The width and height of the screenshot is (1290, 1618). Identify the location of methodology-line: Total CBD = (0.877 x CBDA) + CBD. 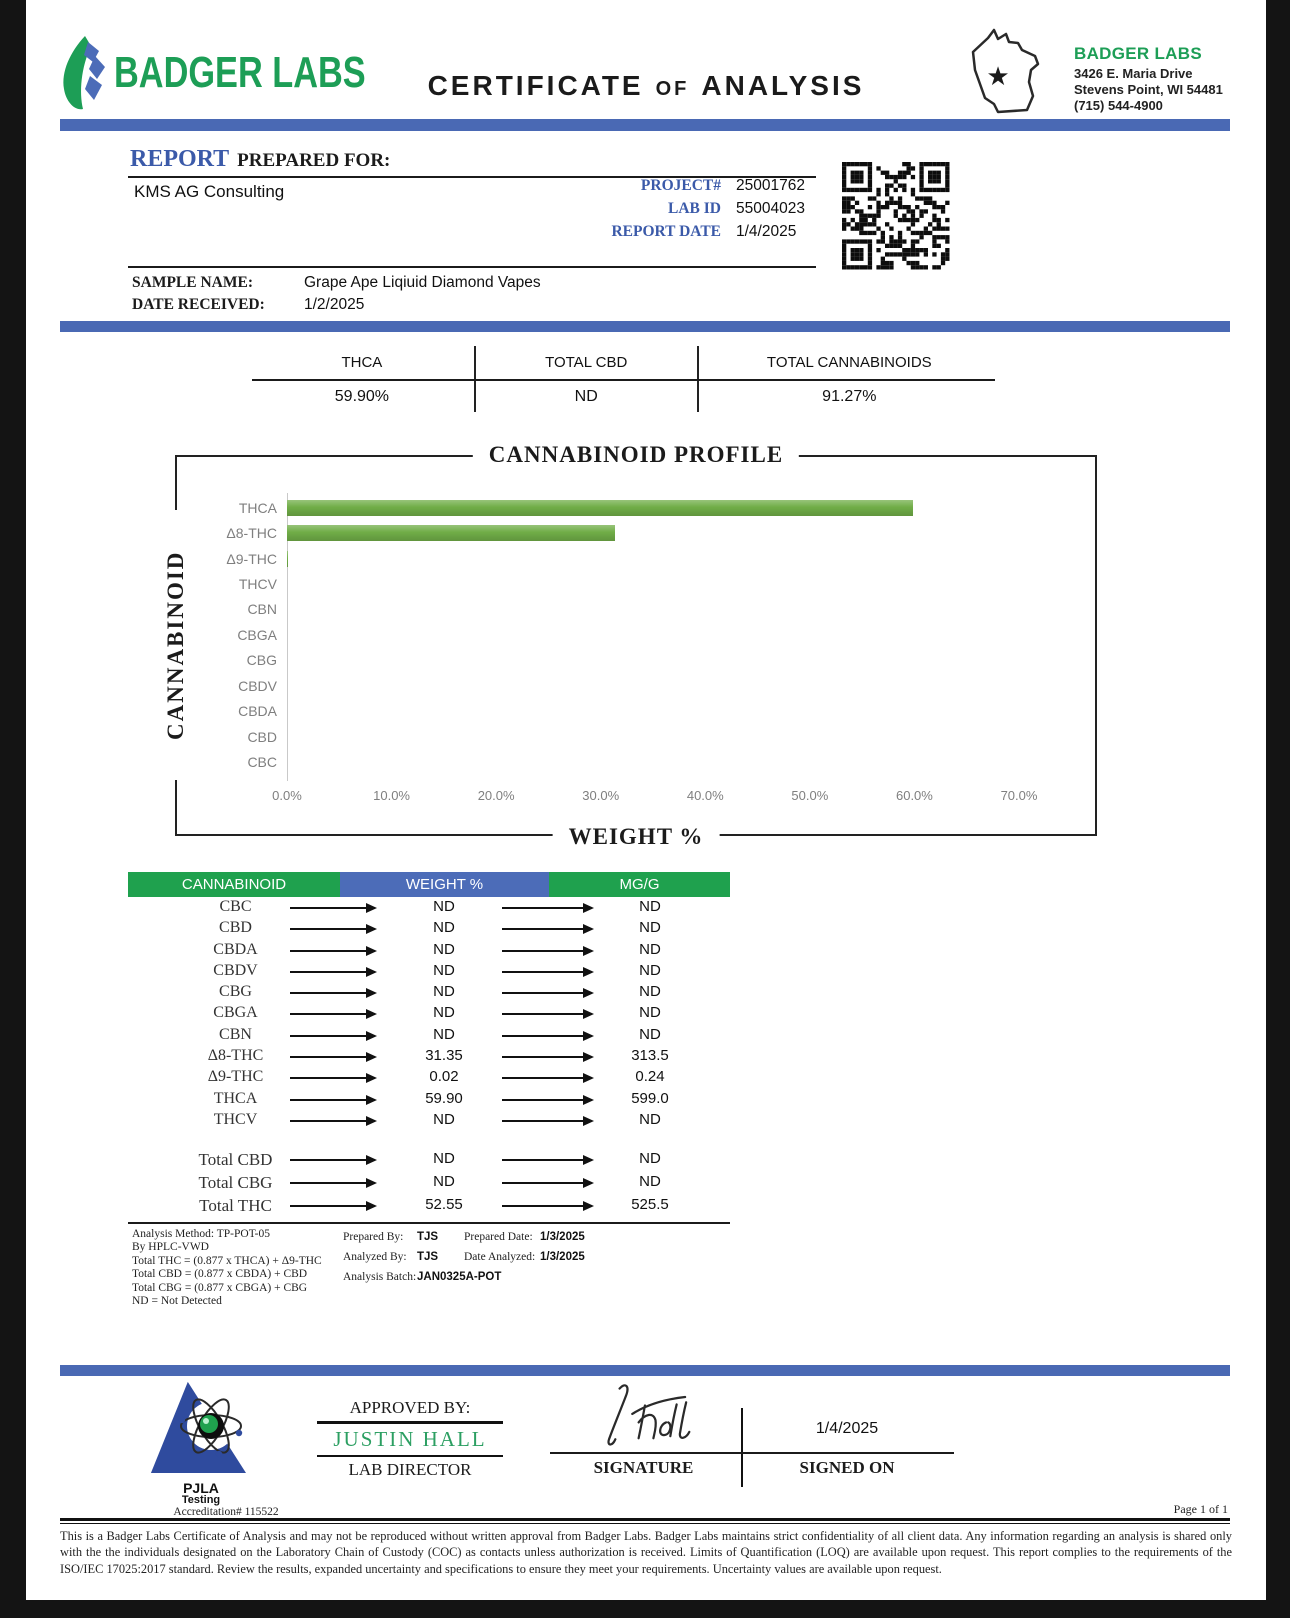
(220, 1274).